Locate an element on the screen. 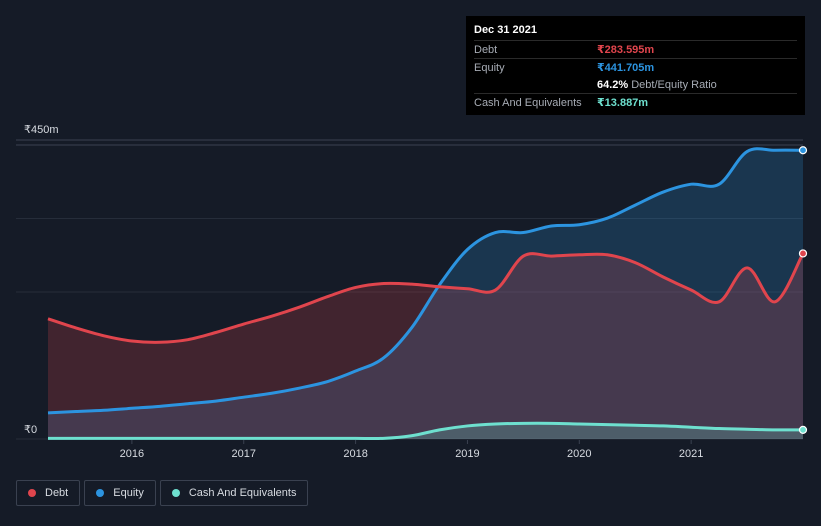  cash-line is located at coordinates (426, 431).